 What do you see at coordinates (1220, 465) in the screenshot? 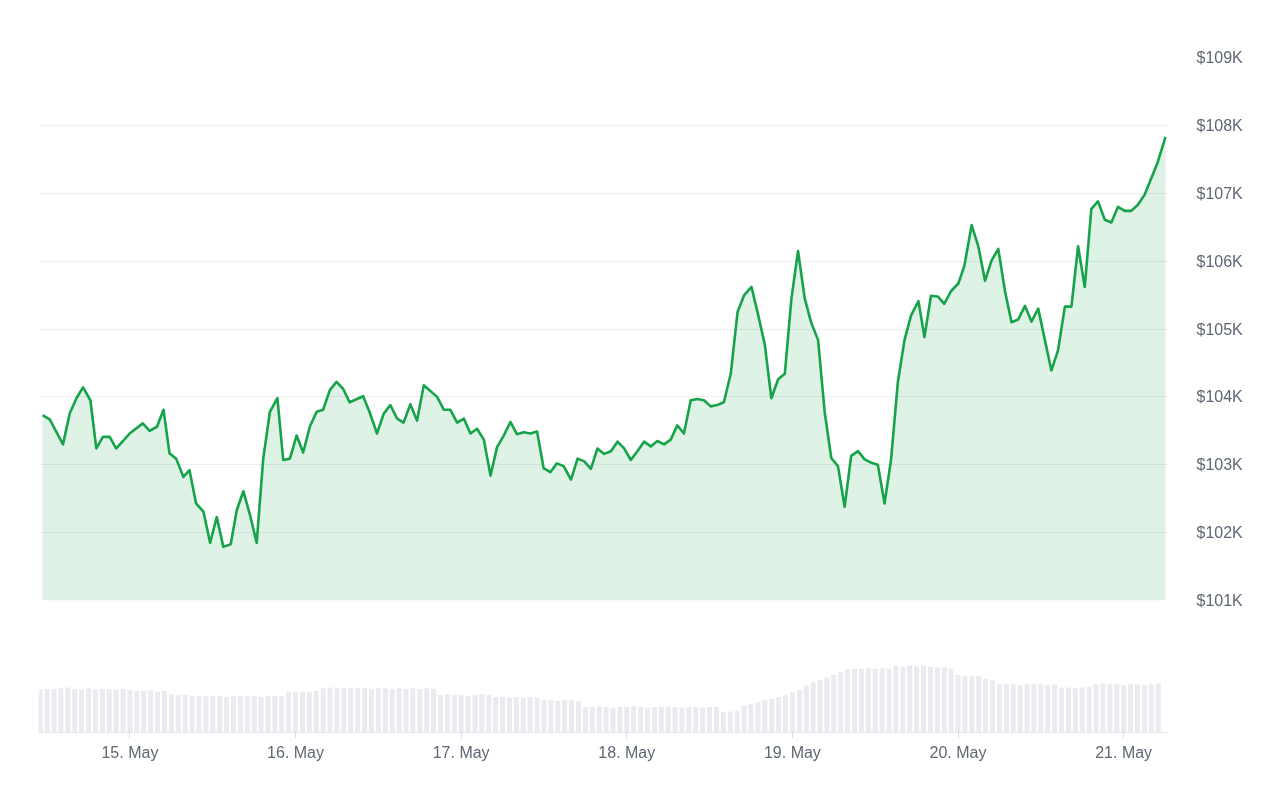
I see `y-tick-label: $103K` at bounding box center [1220, 465].